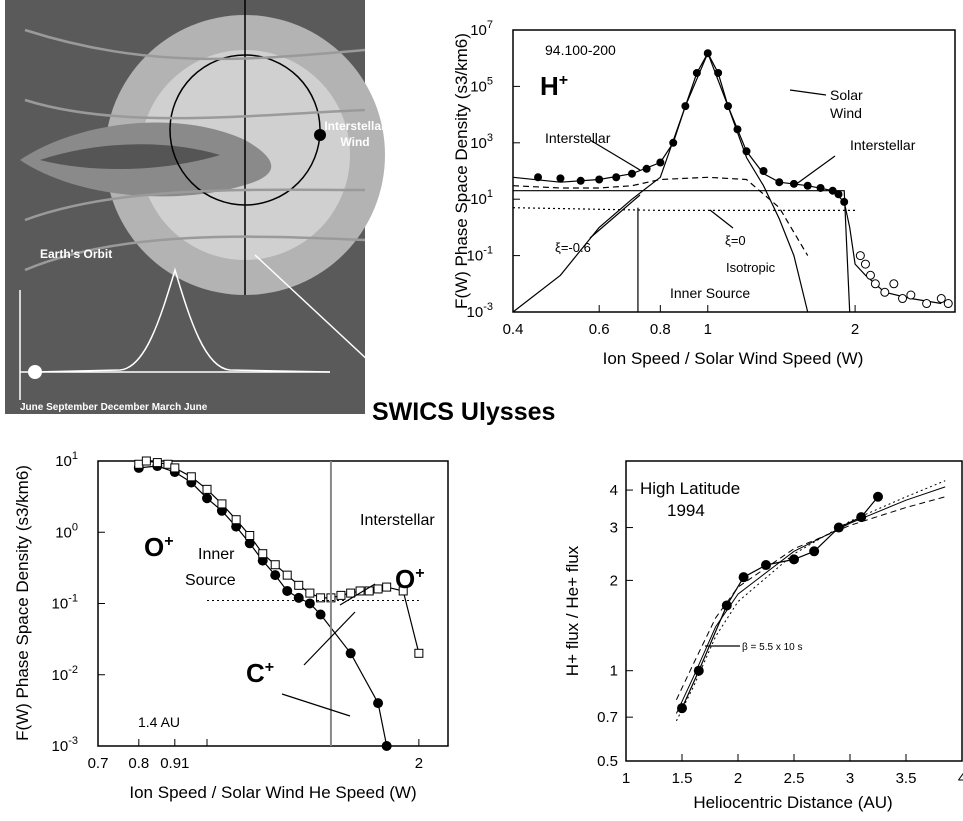 This screenshot has height=821, width=963. I want to click on annotation: Interstellar, so click(397, 520).